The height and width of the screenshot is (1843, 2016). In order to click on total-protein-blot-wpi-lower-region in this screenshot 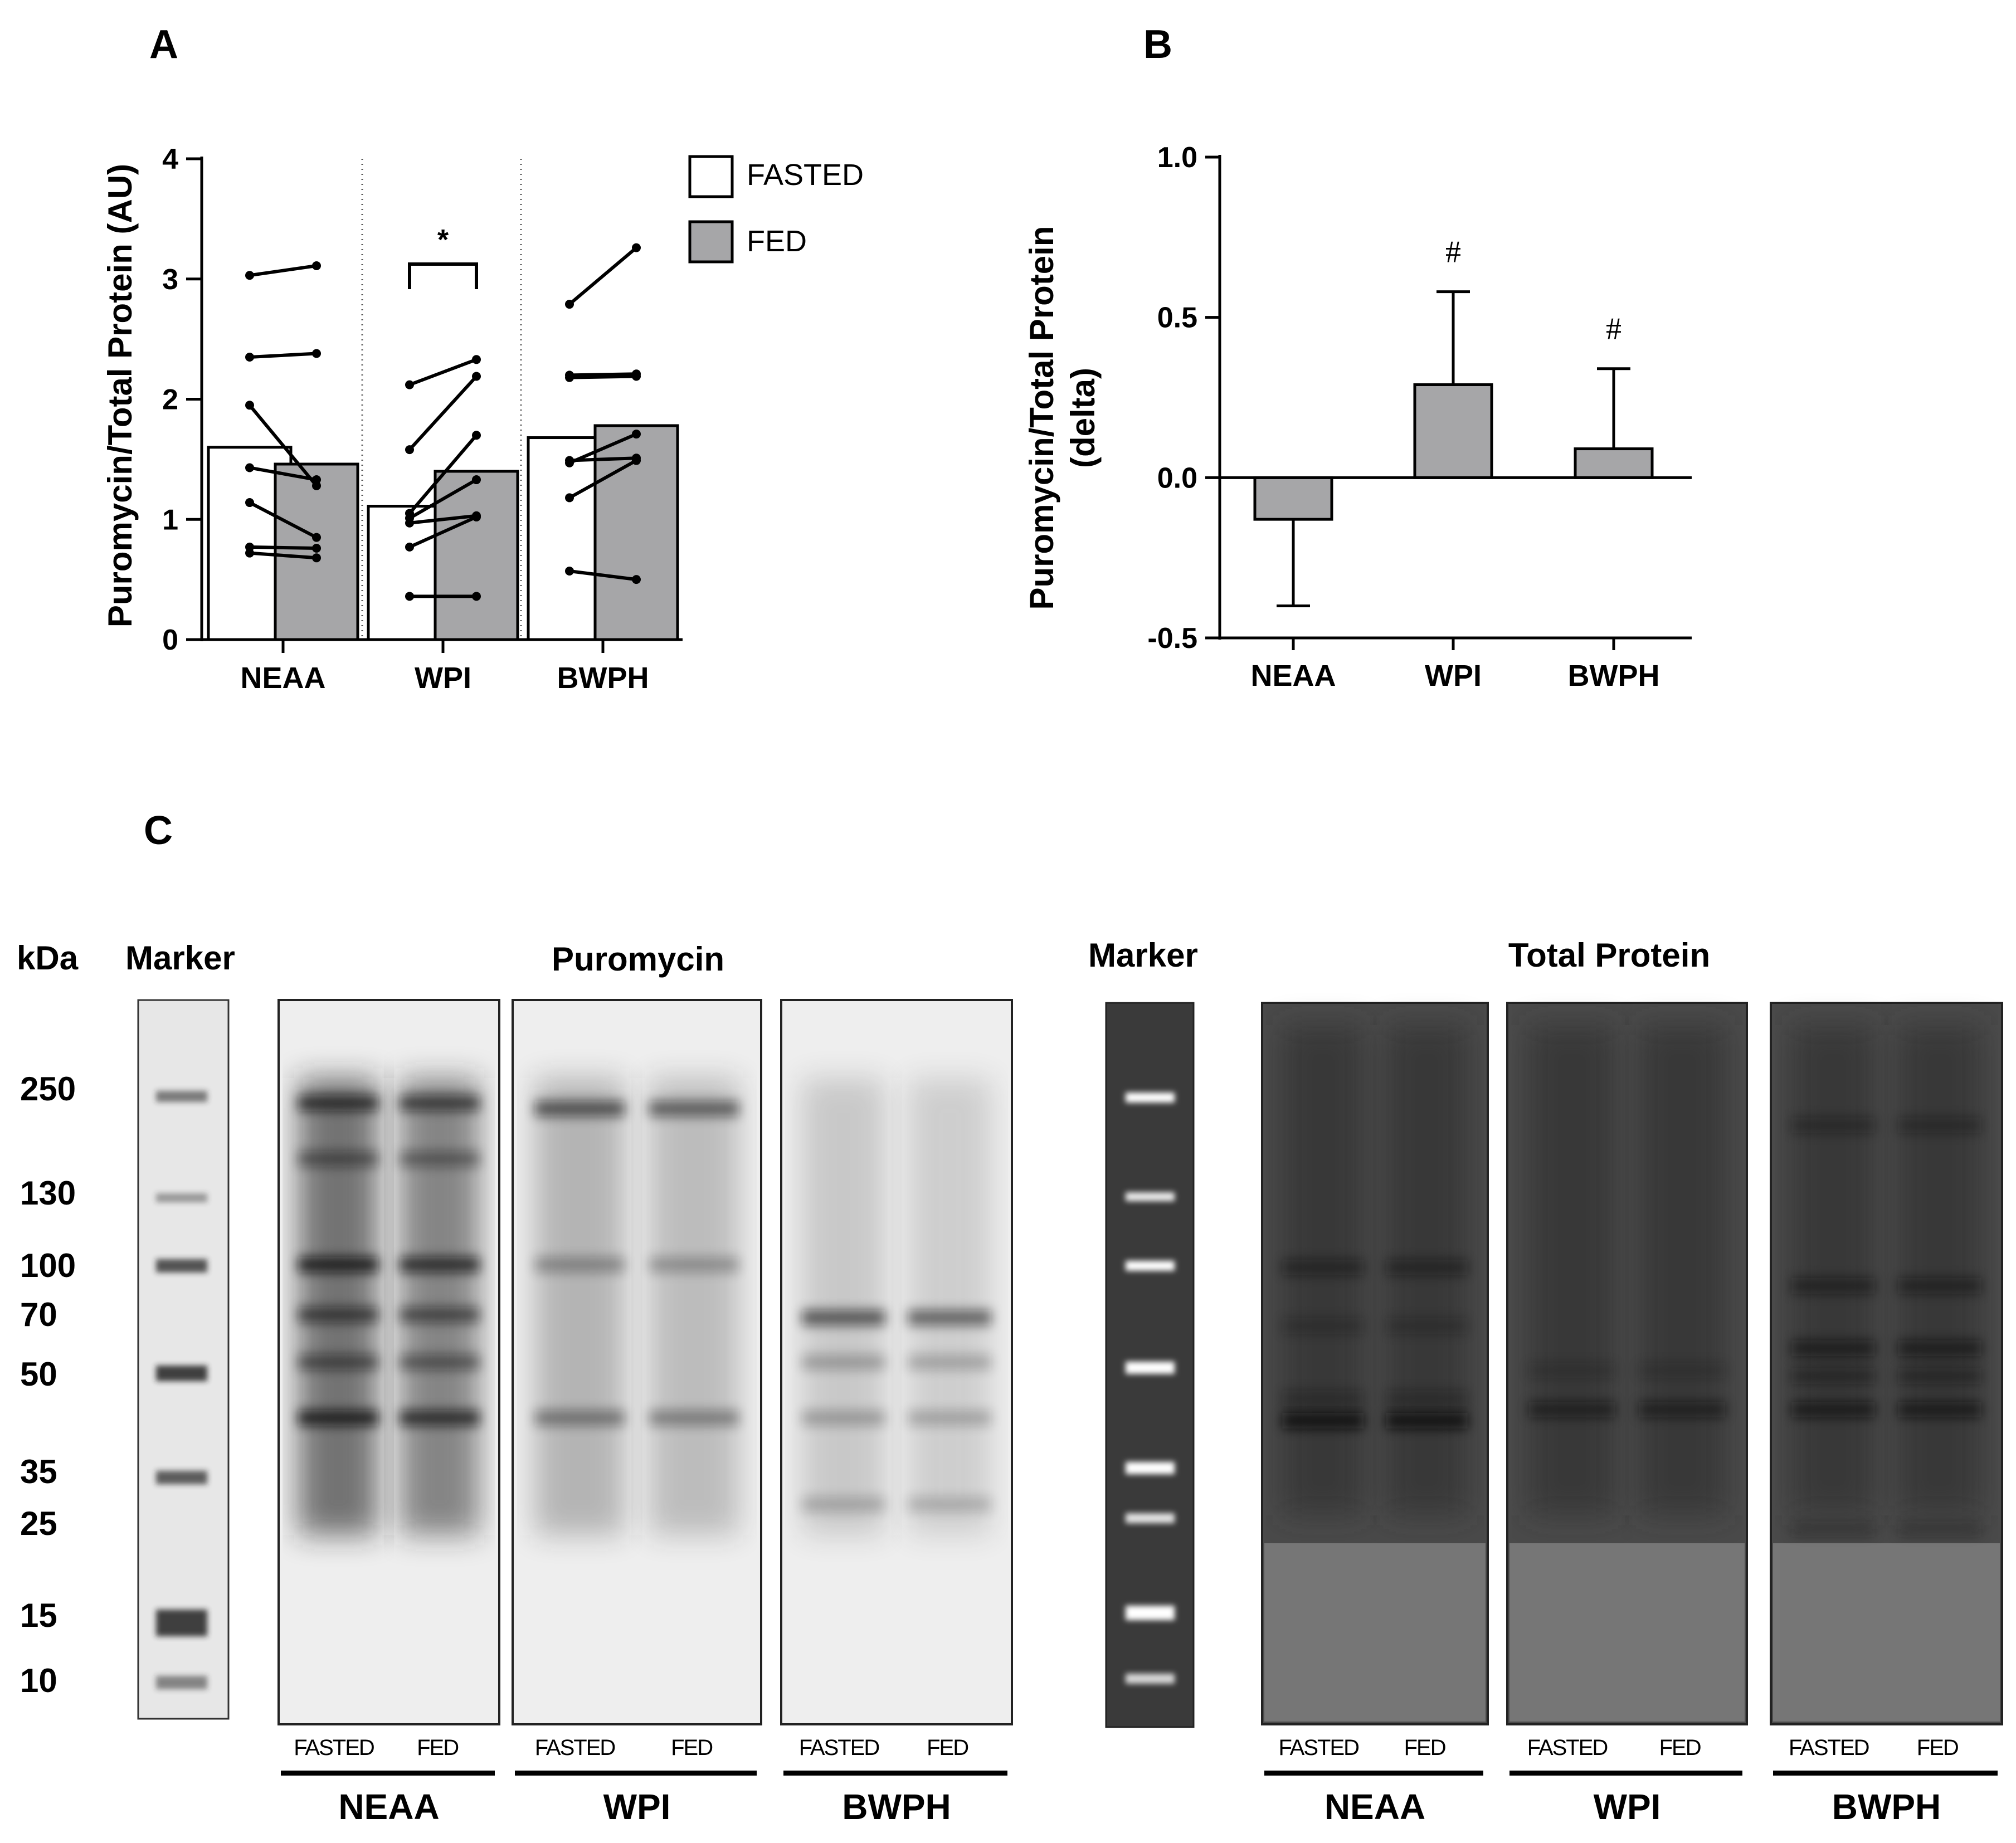, I will do `click(1627, 1633)`.